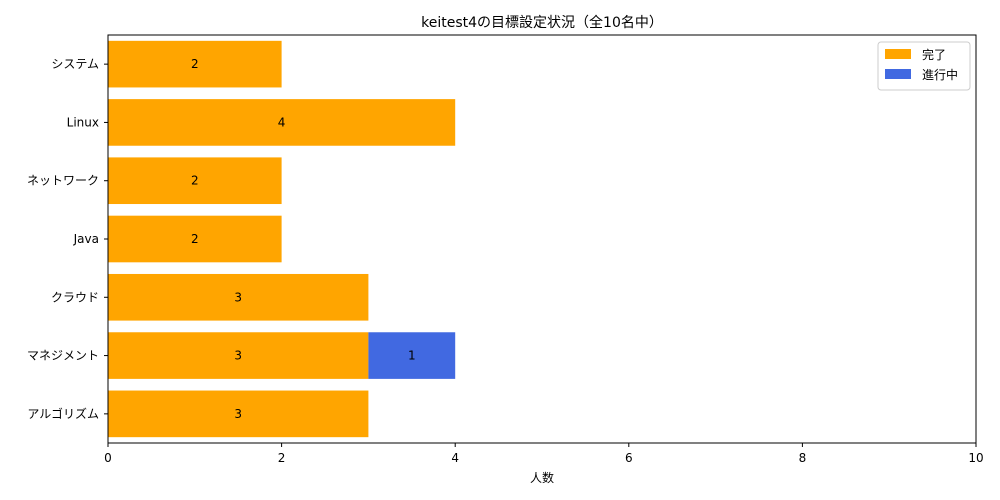  I want to click on bar-value-label: 1, so click(412, 356).